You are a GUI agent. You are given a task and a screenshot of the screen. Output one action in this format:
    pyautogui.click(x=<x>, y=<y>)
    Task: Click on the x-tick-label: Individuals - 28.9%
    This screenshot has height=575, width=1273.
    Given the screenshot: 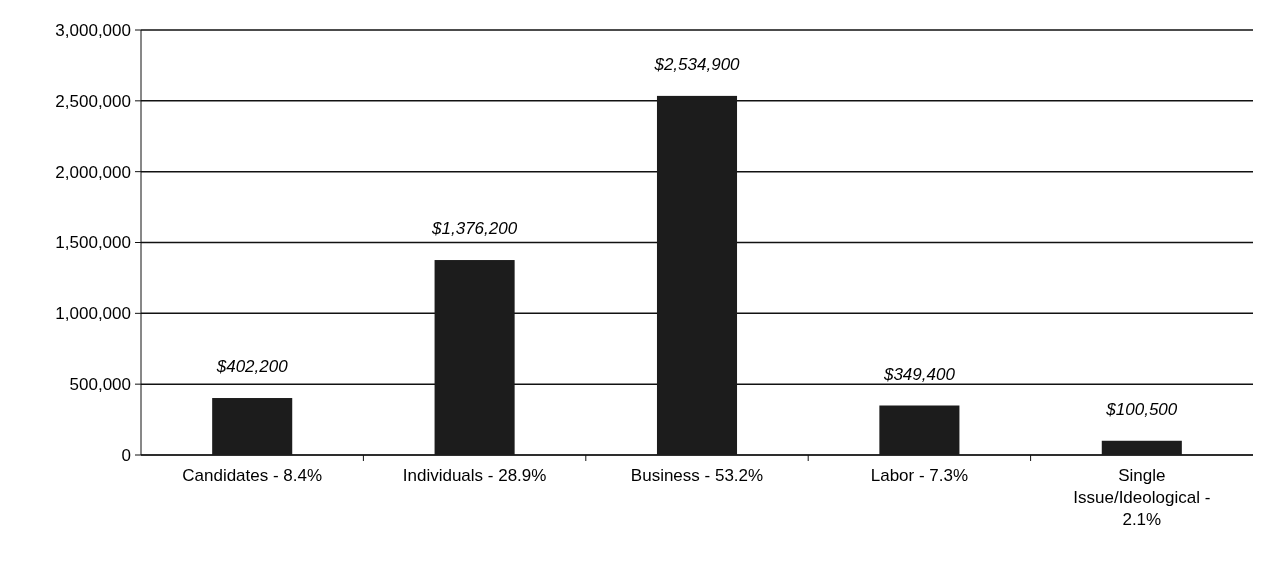 What is the action you would take?
    pyautogui.click(x=474, y=475)
    